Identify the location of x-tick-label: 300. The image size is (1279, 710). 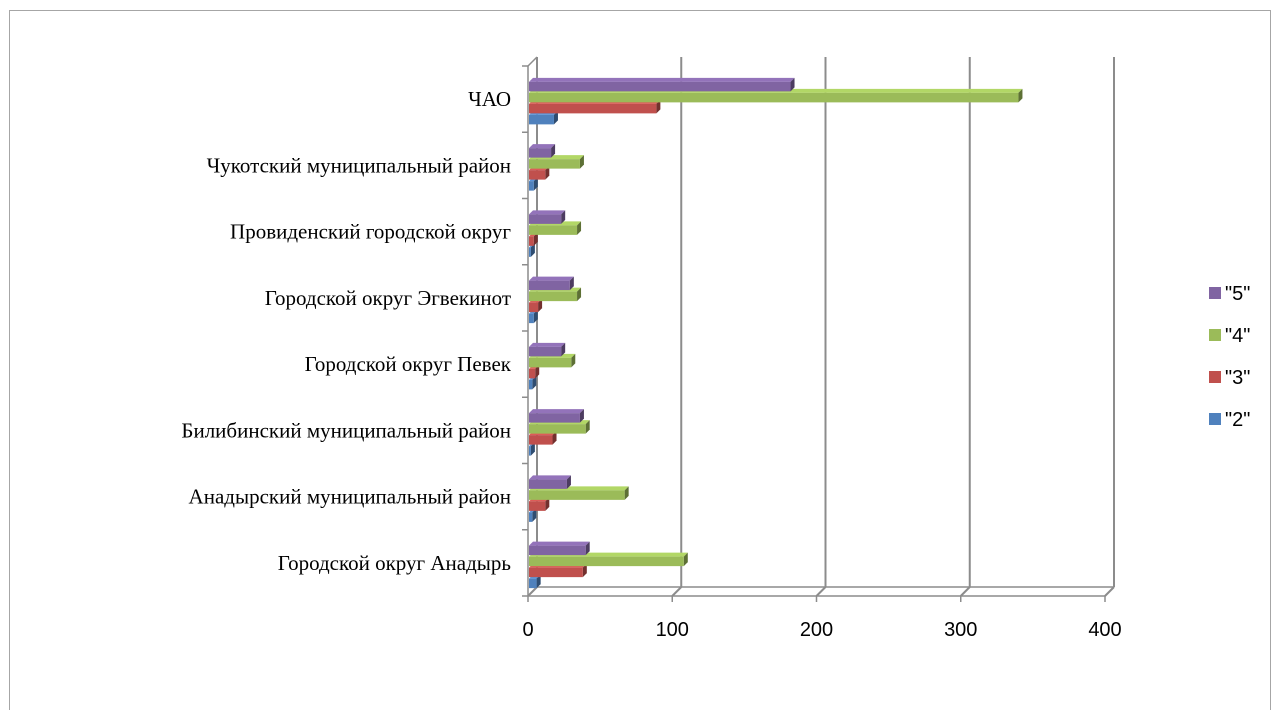
(960, 630).